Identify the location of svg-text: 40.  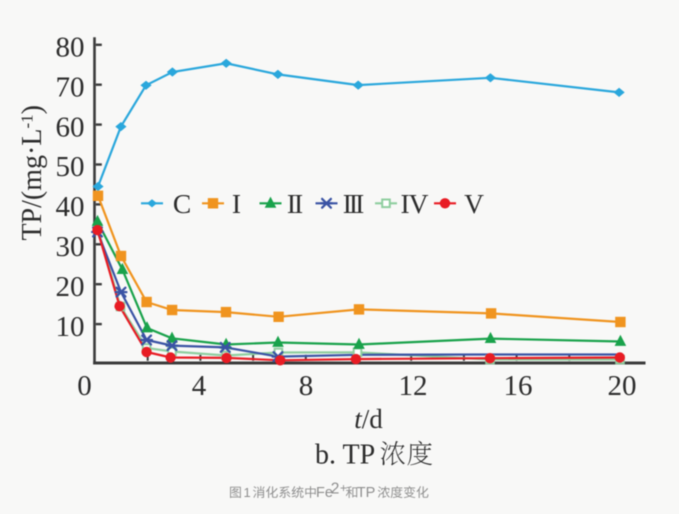
(70, 207).